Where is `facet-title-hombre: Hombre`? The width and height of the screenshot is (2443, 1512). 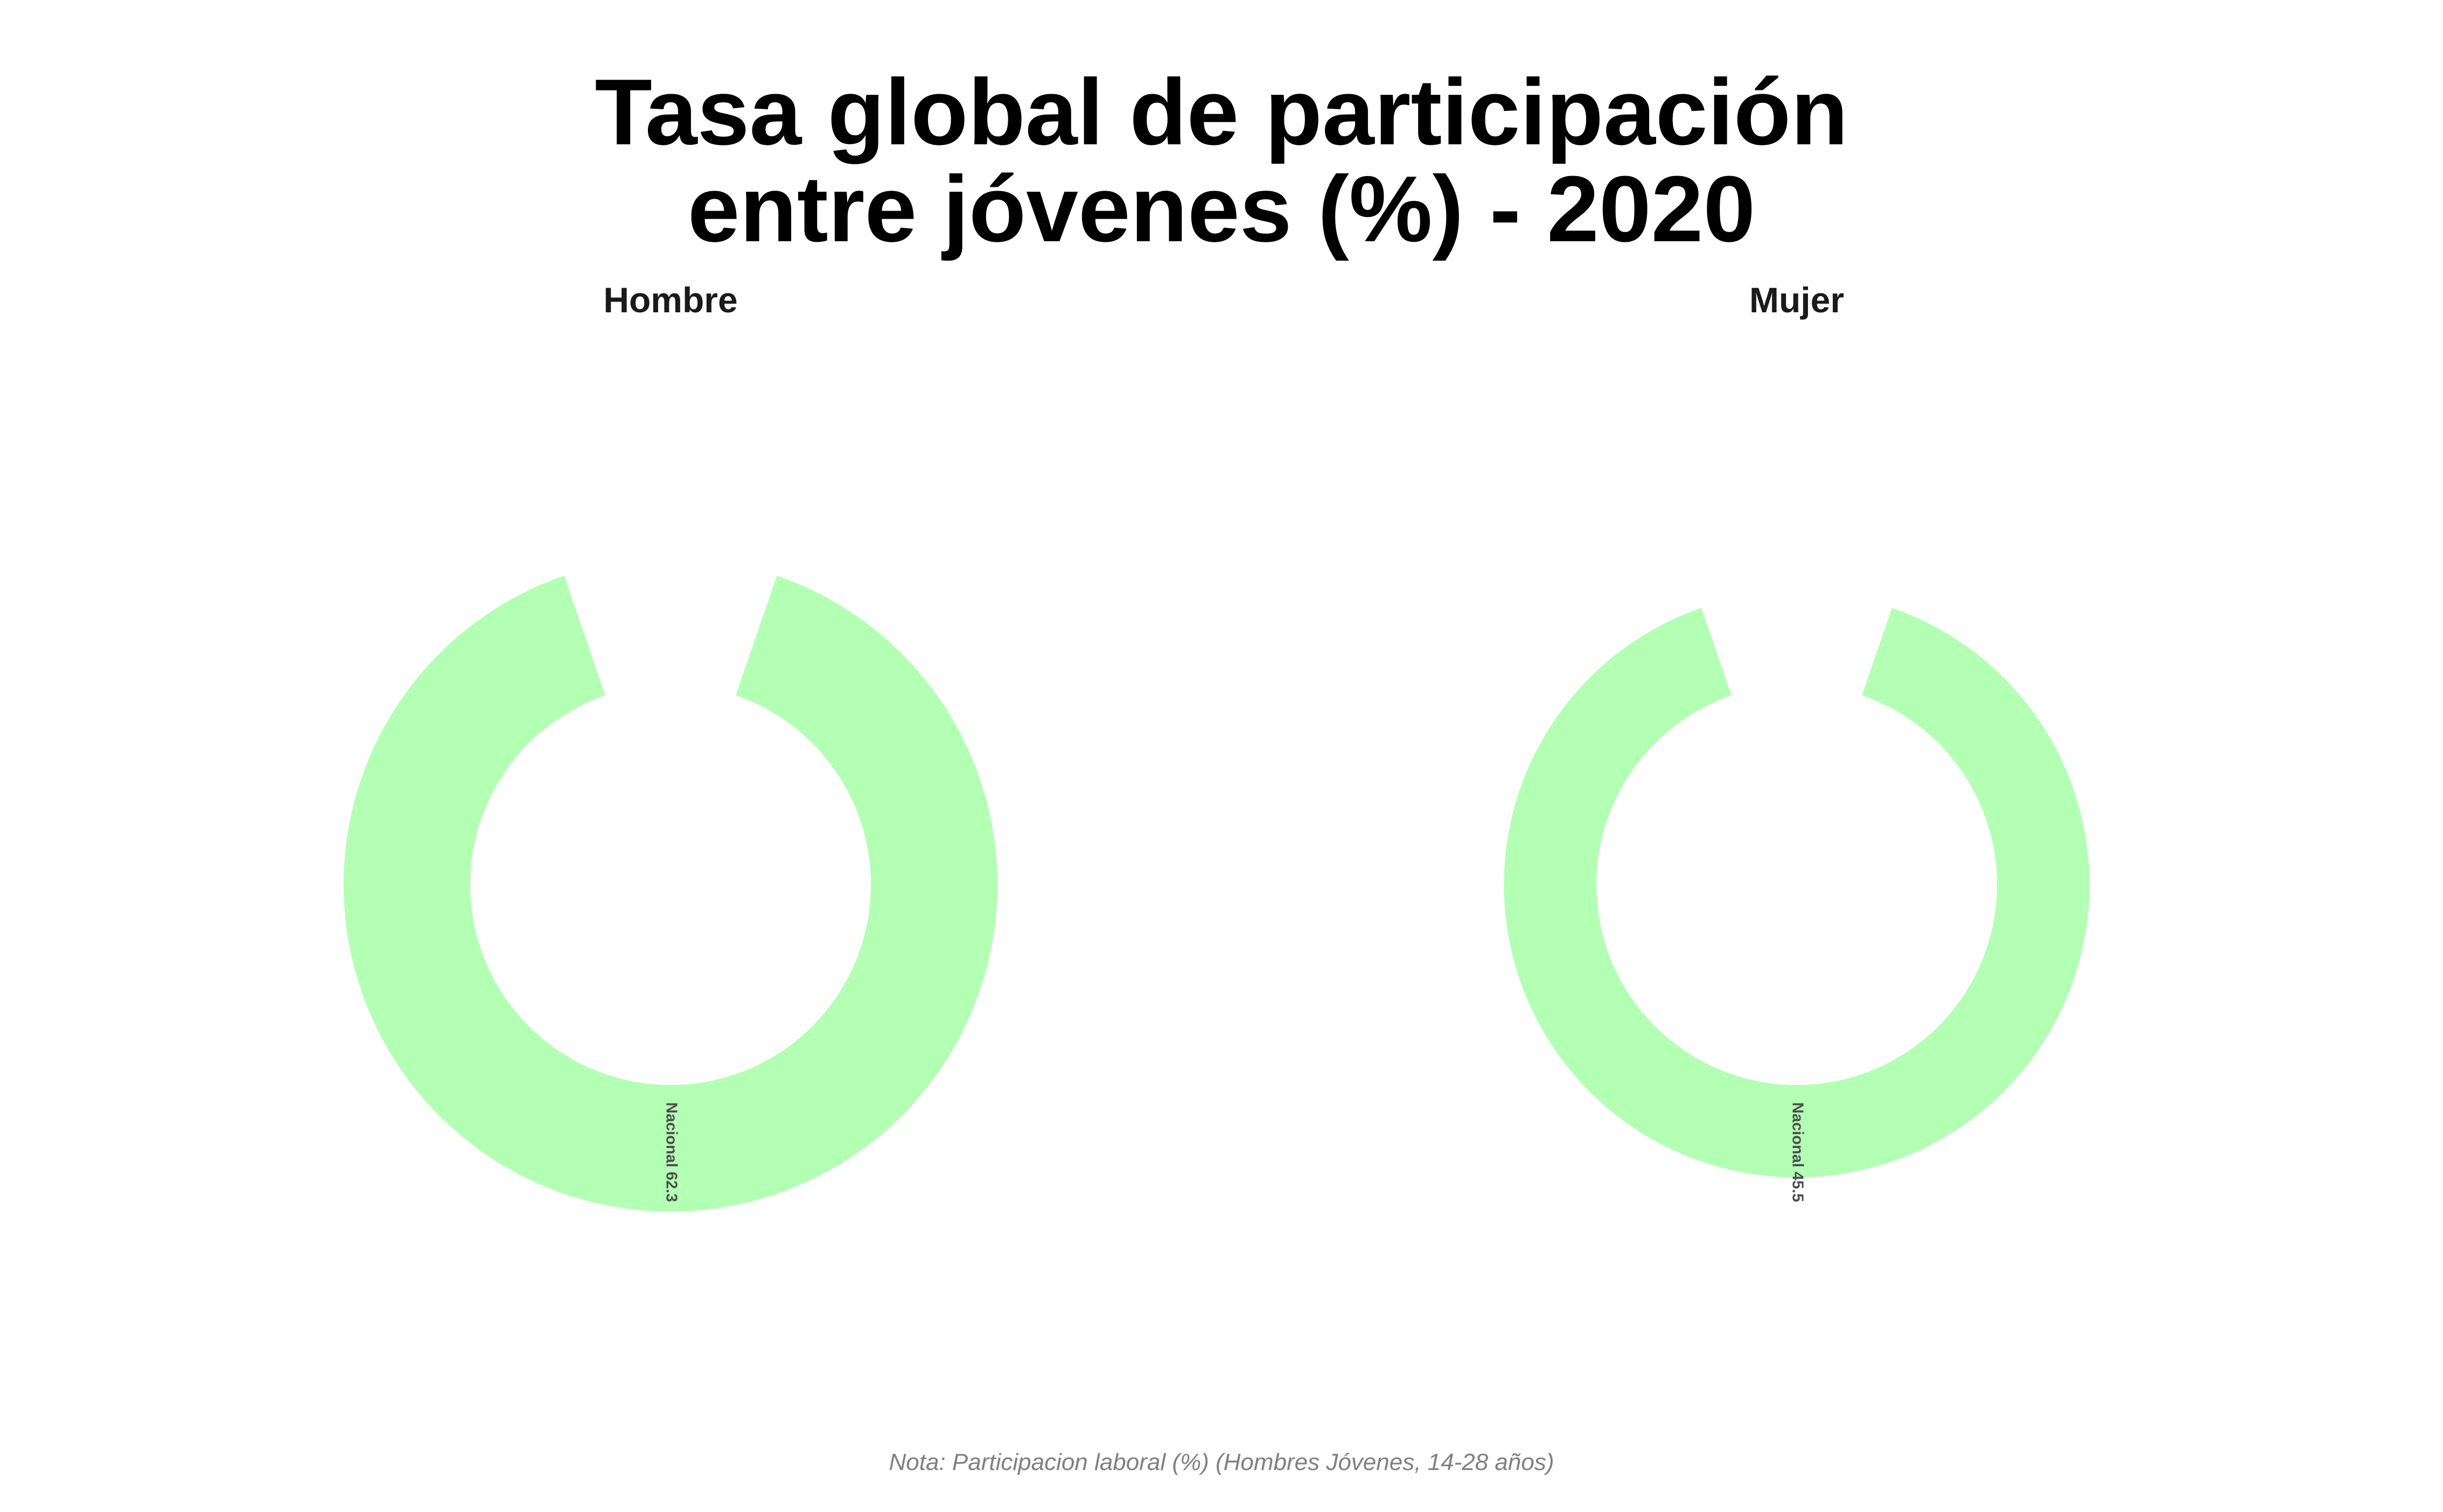 facet-title-hombre: Hombre is located at coordinates (670, 300).